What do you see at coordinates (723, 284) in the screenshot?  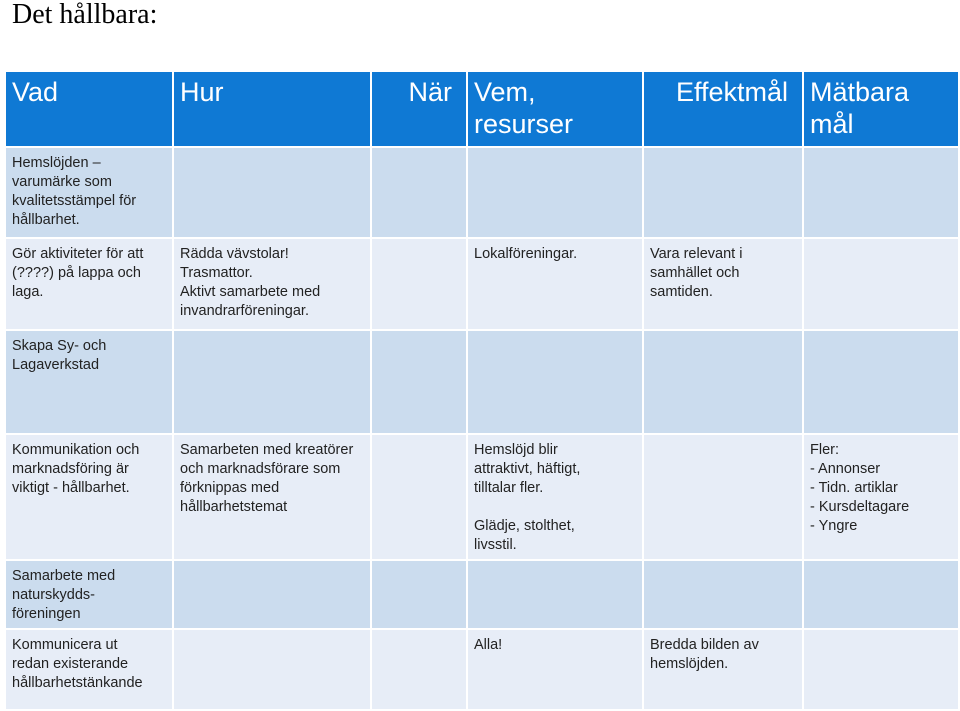 I see `table-cell-effekt: Vara relevant i samhället och samtiden.` at bounding box center [723, 284].